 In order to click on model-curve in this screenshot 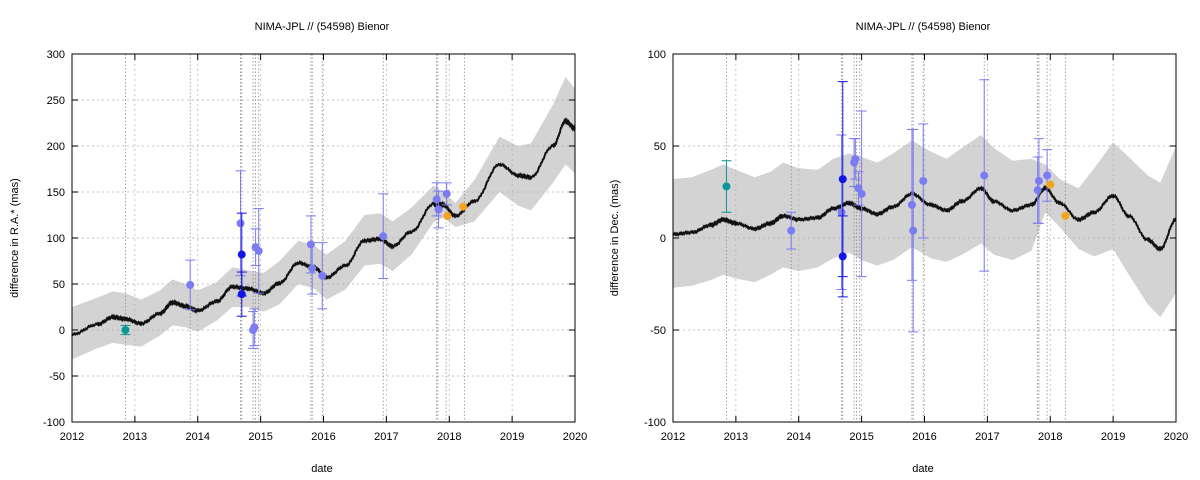, I will do `click(924, 218)`.